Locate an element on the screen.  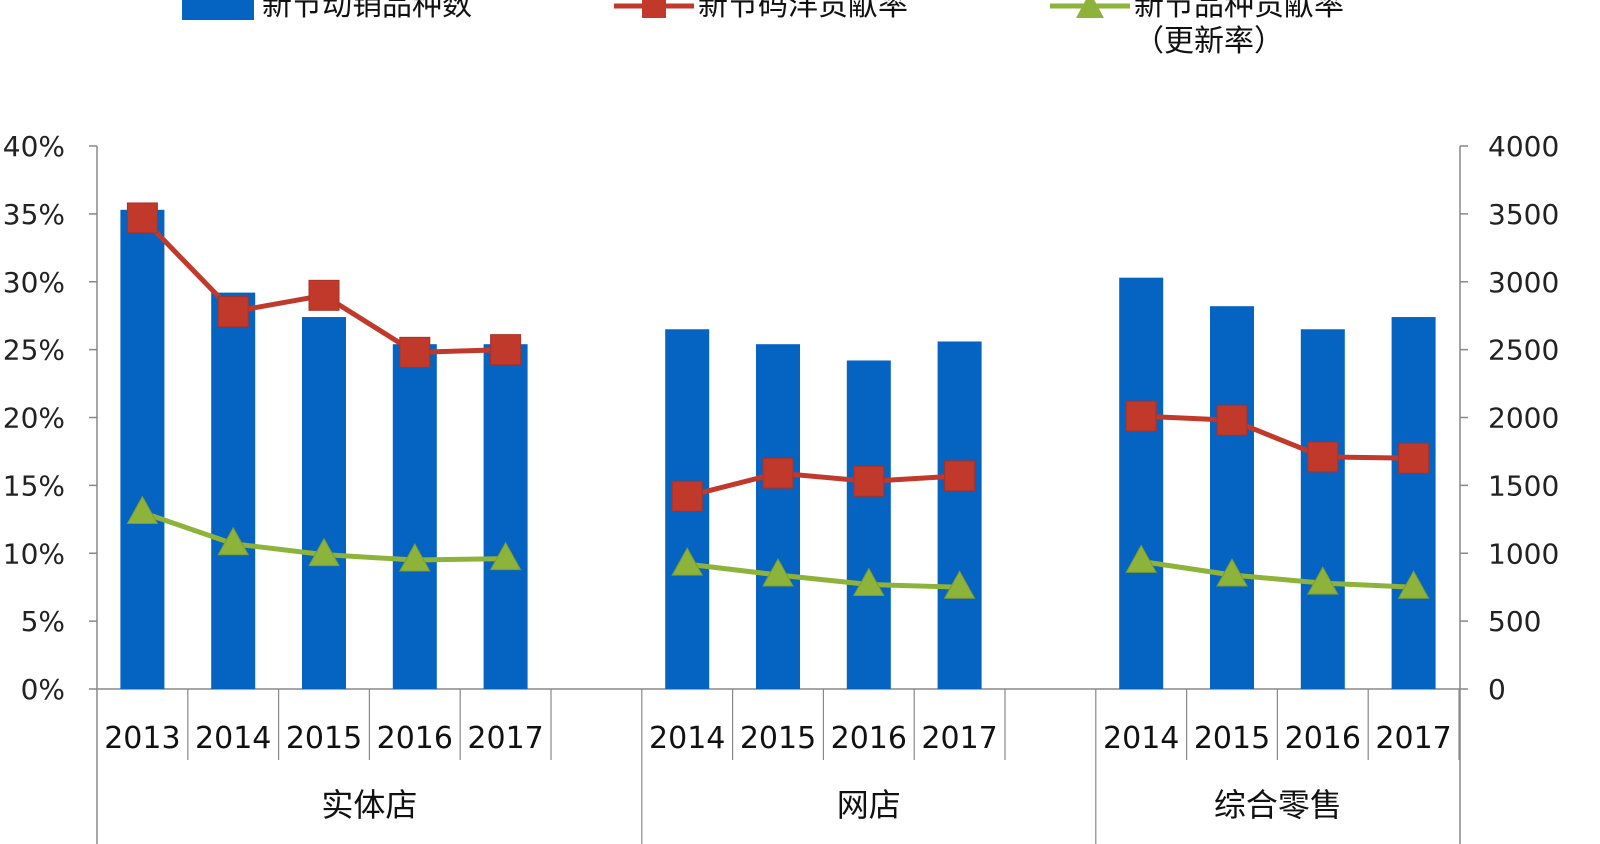
legend-label-bars: 新节动销品种数 is located at coordinates (367, 11).